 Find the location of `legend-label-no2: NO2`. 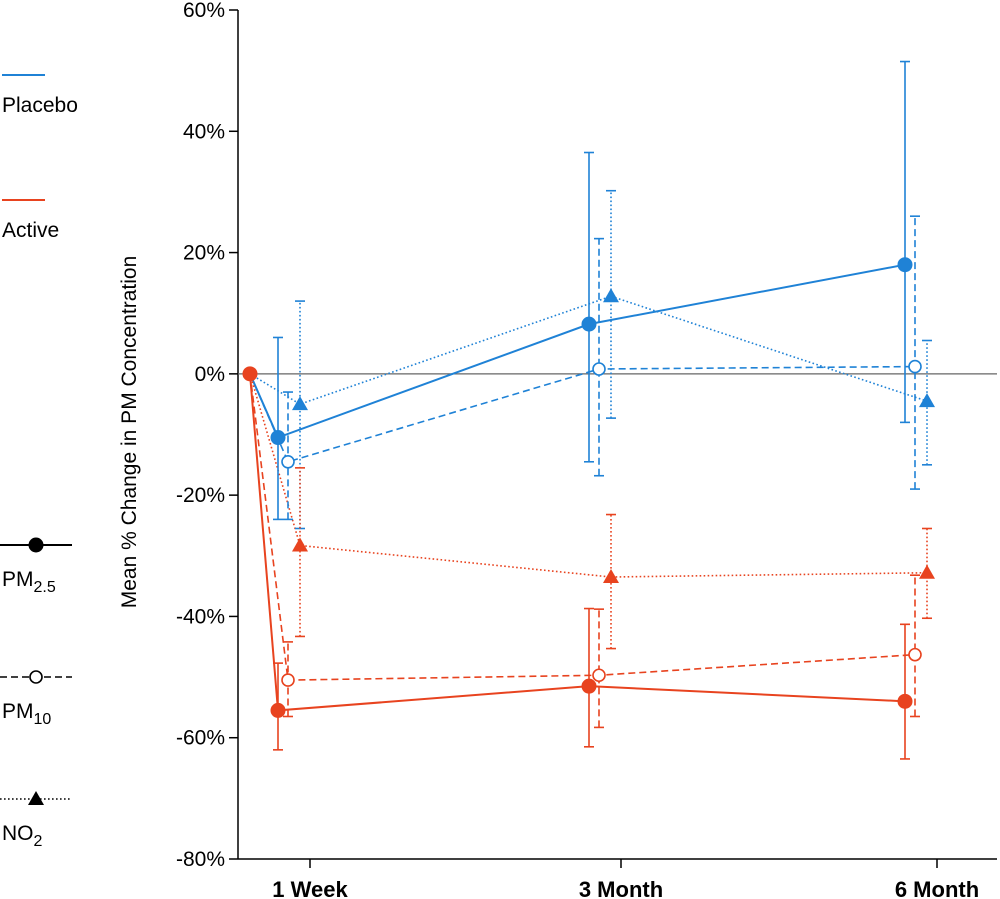

legend-label-no2: NO2 is located at coordinates (22, 836).